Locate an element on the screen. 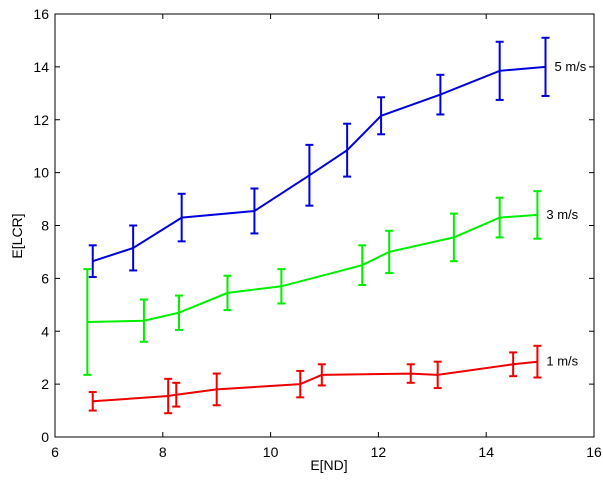 This screenshot has width=603, height=485. x-tick-label: 16 is located at coordinates (594, 452).